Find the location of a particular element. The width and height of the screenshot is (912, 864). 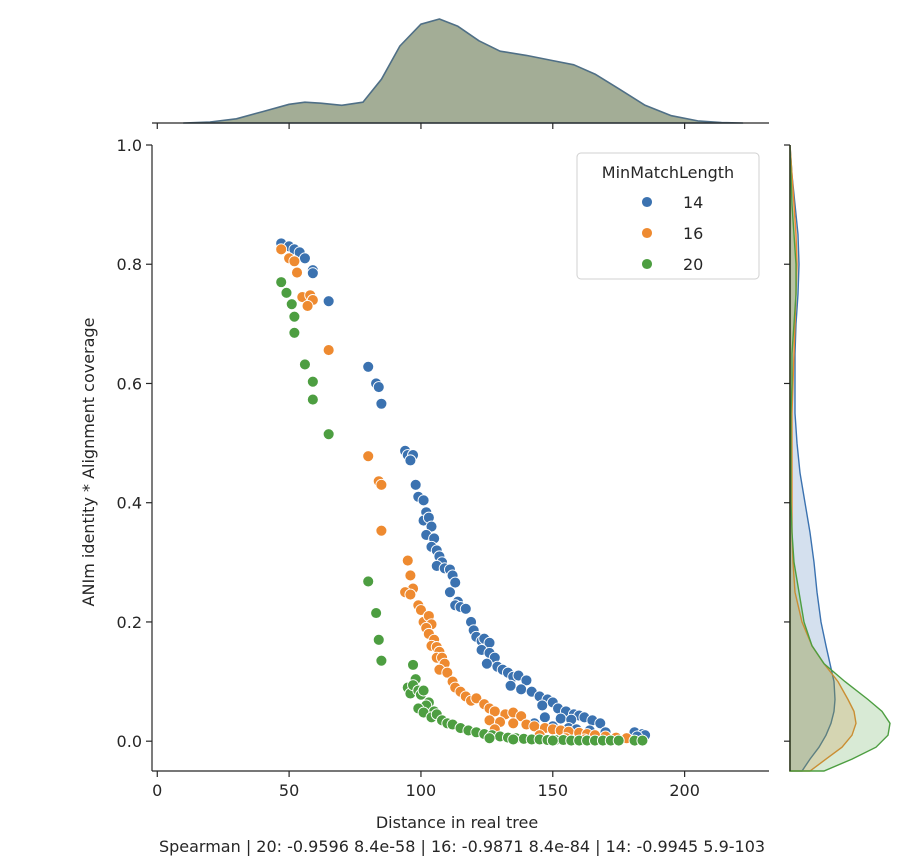

x-axis-ticks: 0 50 100 150 200 is located at coordinates (426, 785).